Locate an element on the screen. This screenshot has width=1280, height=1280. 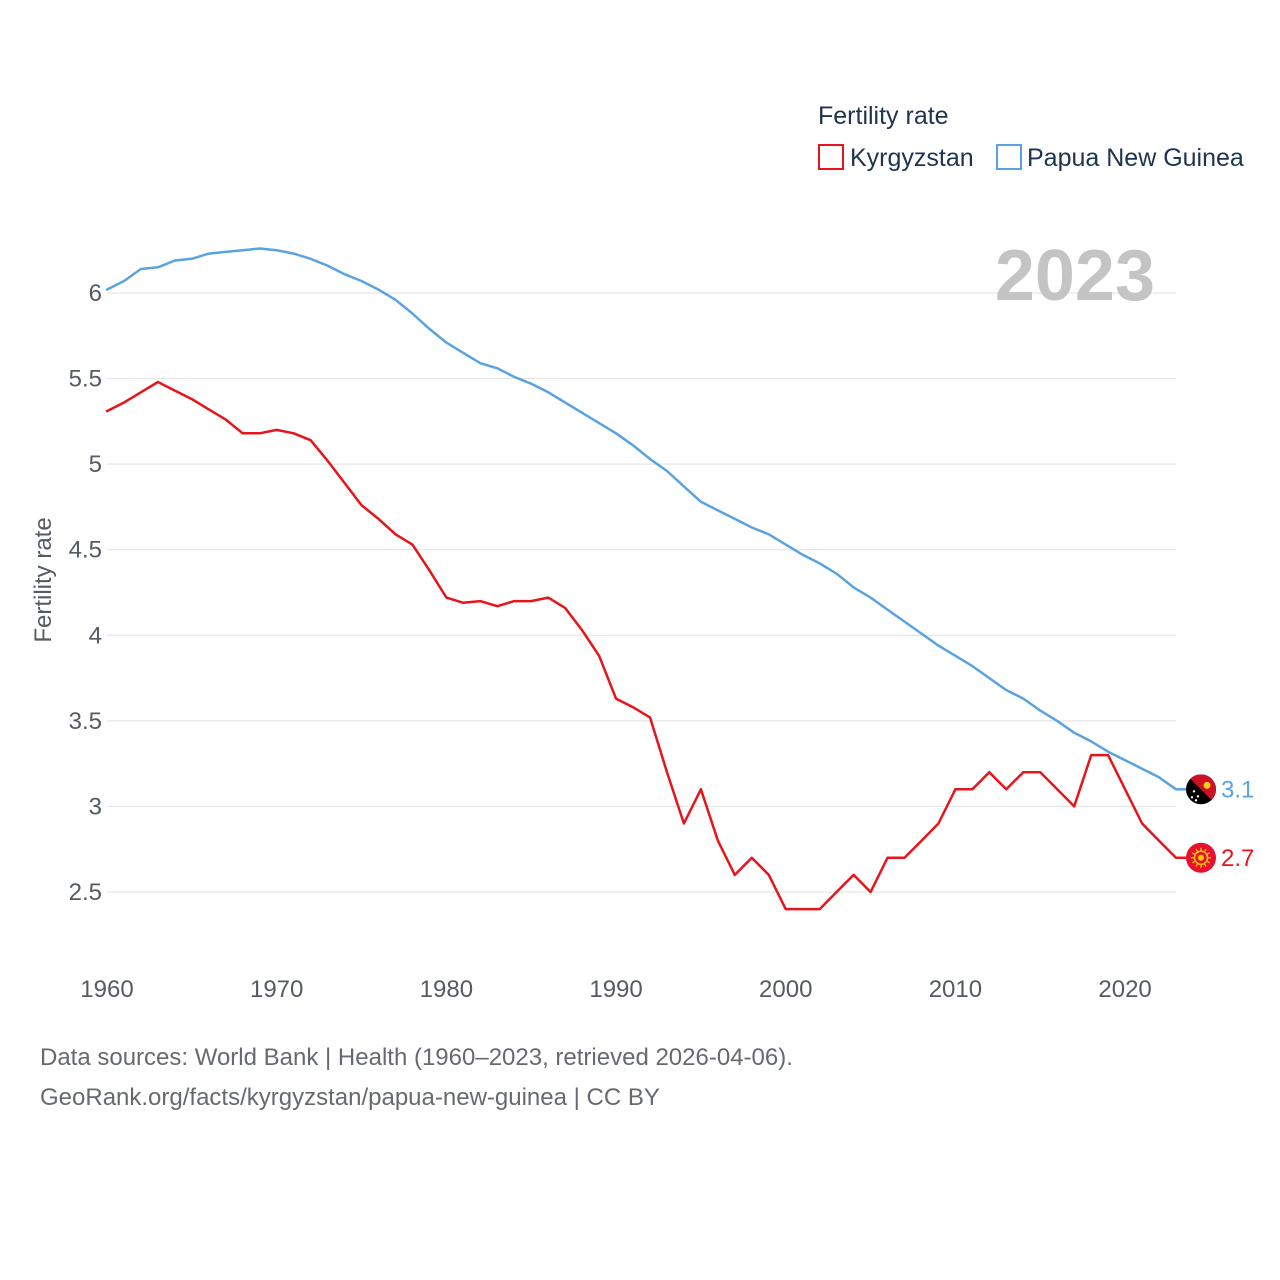
end-value-kyrgyzstan: 2.7 is located at coordinates (1237, 858).